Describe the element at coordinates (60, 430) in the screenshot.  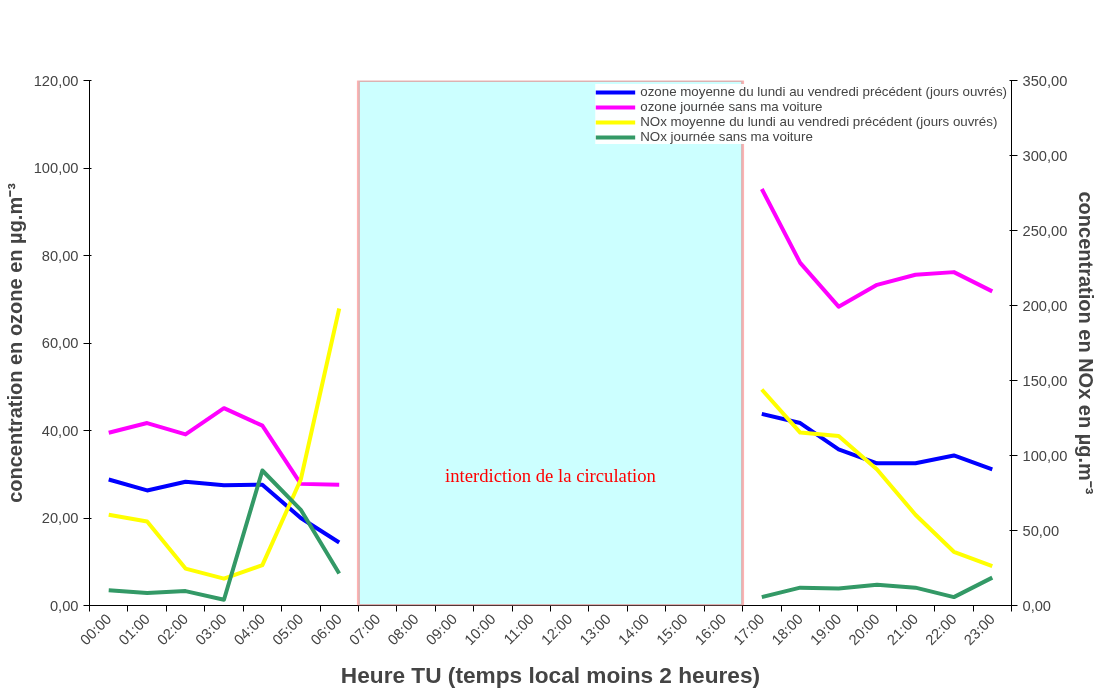
I see `y-tick-label: 40,00` at that location.